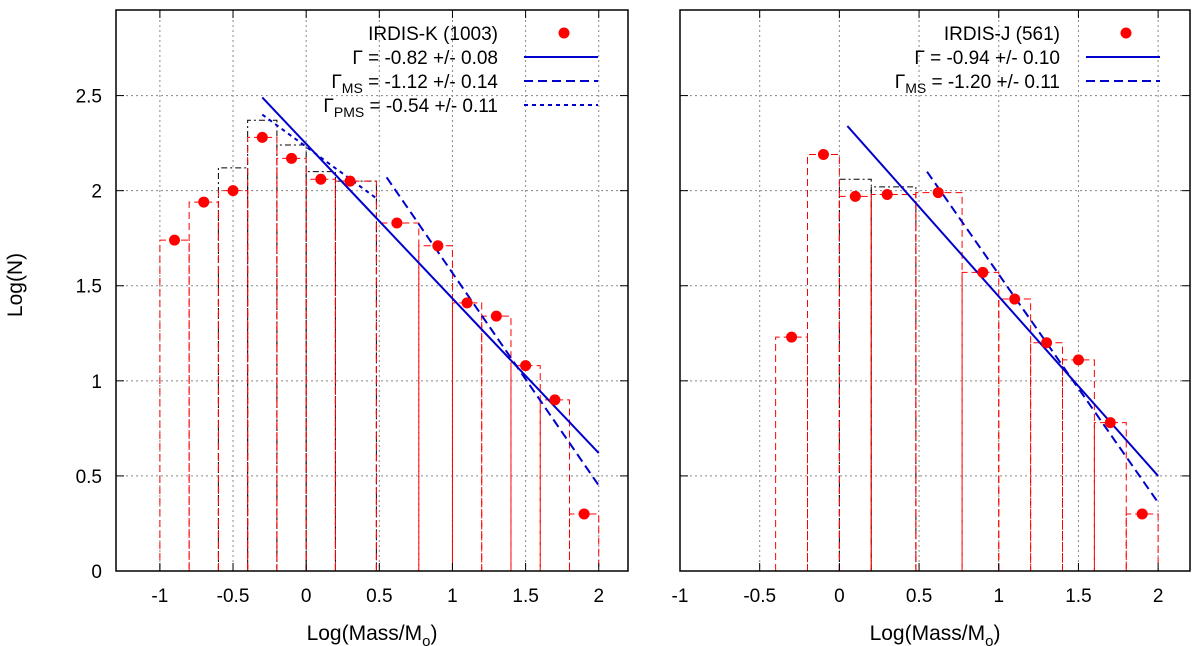 The image size is (1200, 646). What do you see at coordinates (1002, 34) in the screenshot?
I see `legend-label-points: IRDIS-J (561)` at bounding box center [1002, 34].